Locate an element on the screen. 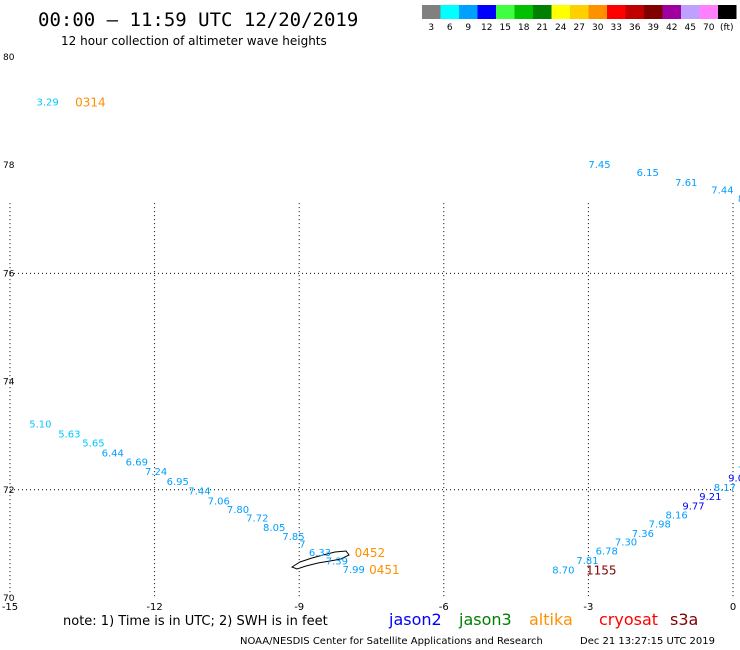  satellite-name: cryosat is located at coordinates (628, 619).